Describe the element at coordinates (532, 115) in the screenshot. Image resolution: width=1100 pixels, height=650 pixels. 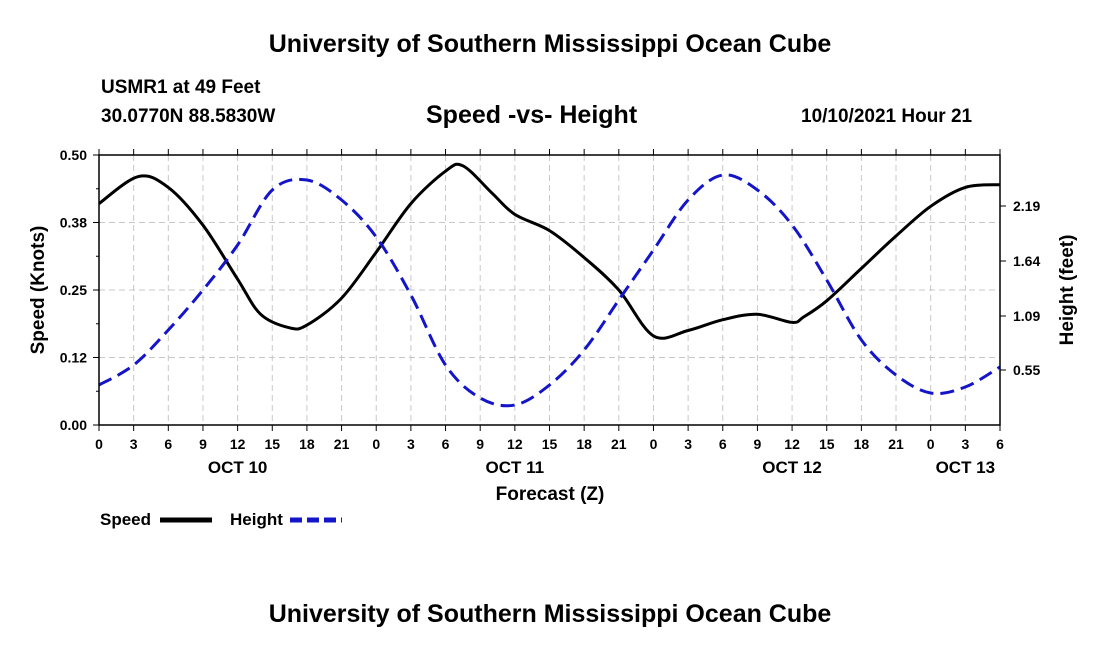
I see `chart-title: Speed -vs- Height` at that location.